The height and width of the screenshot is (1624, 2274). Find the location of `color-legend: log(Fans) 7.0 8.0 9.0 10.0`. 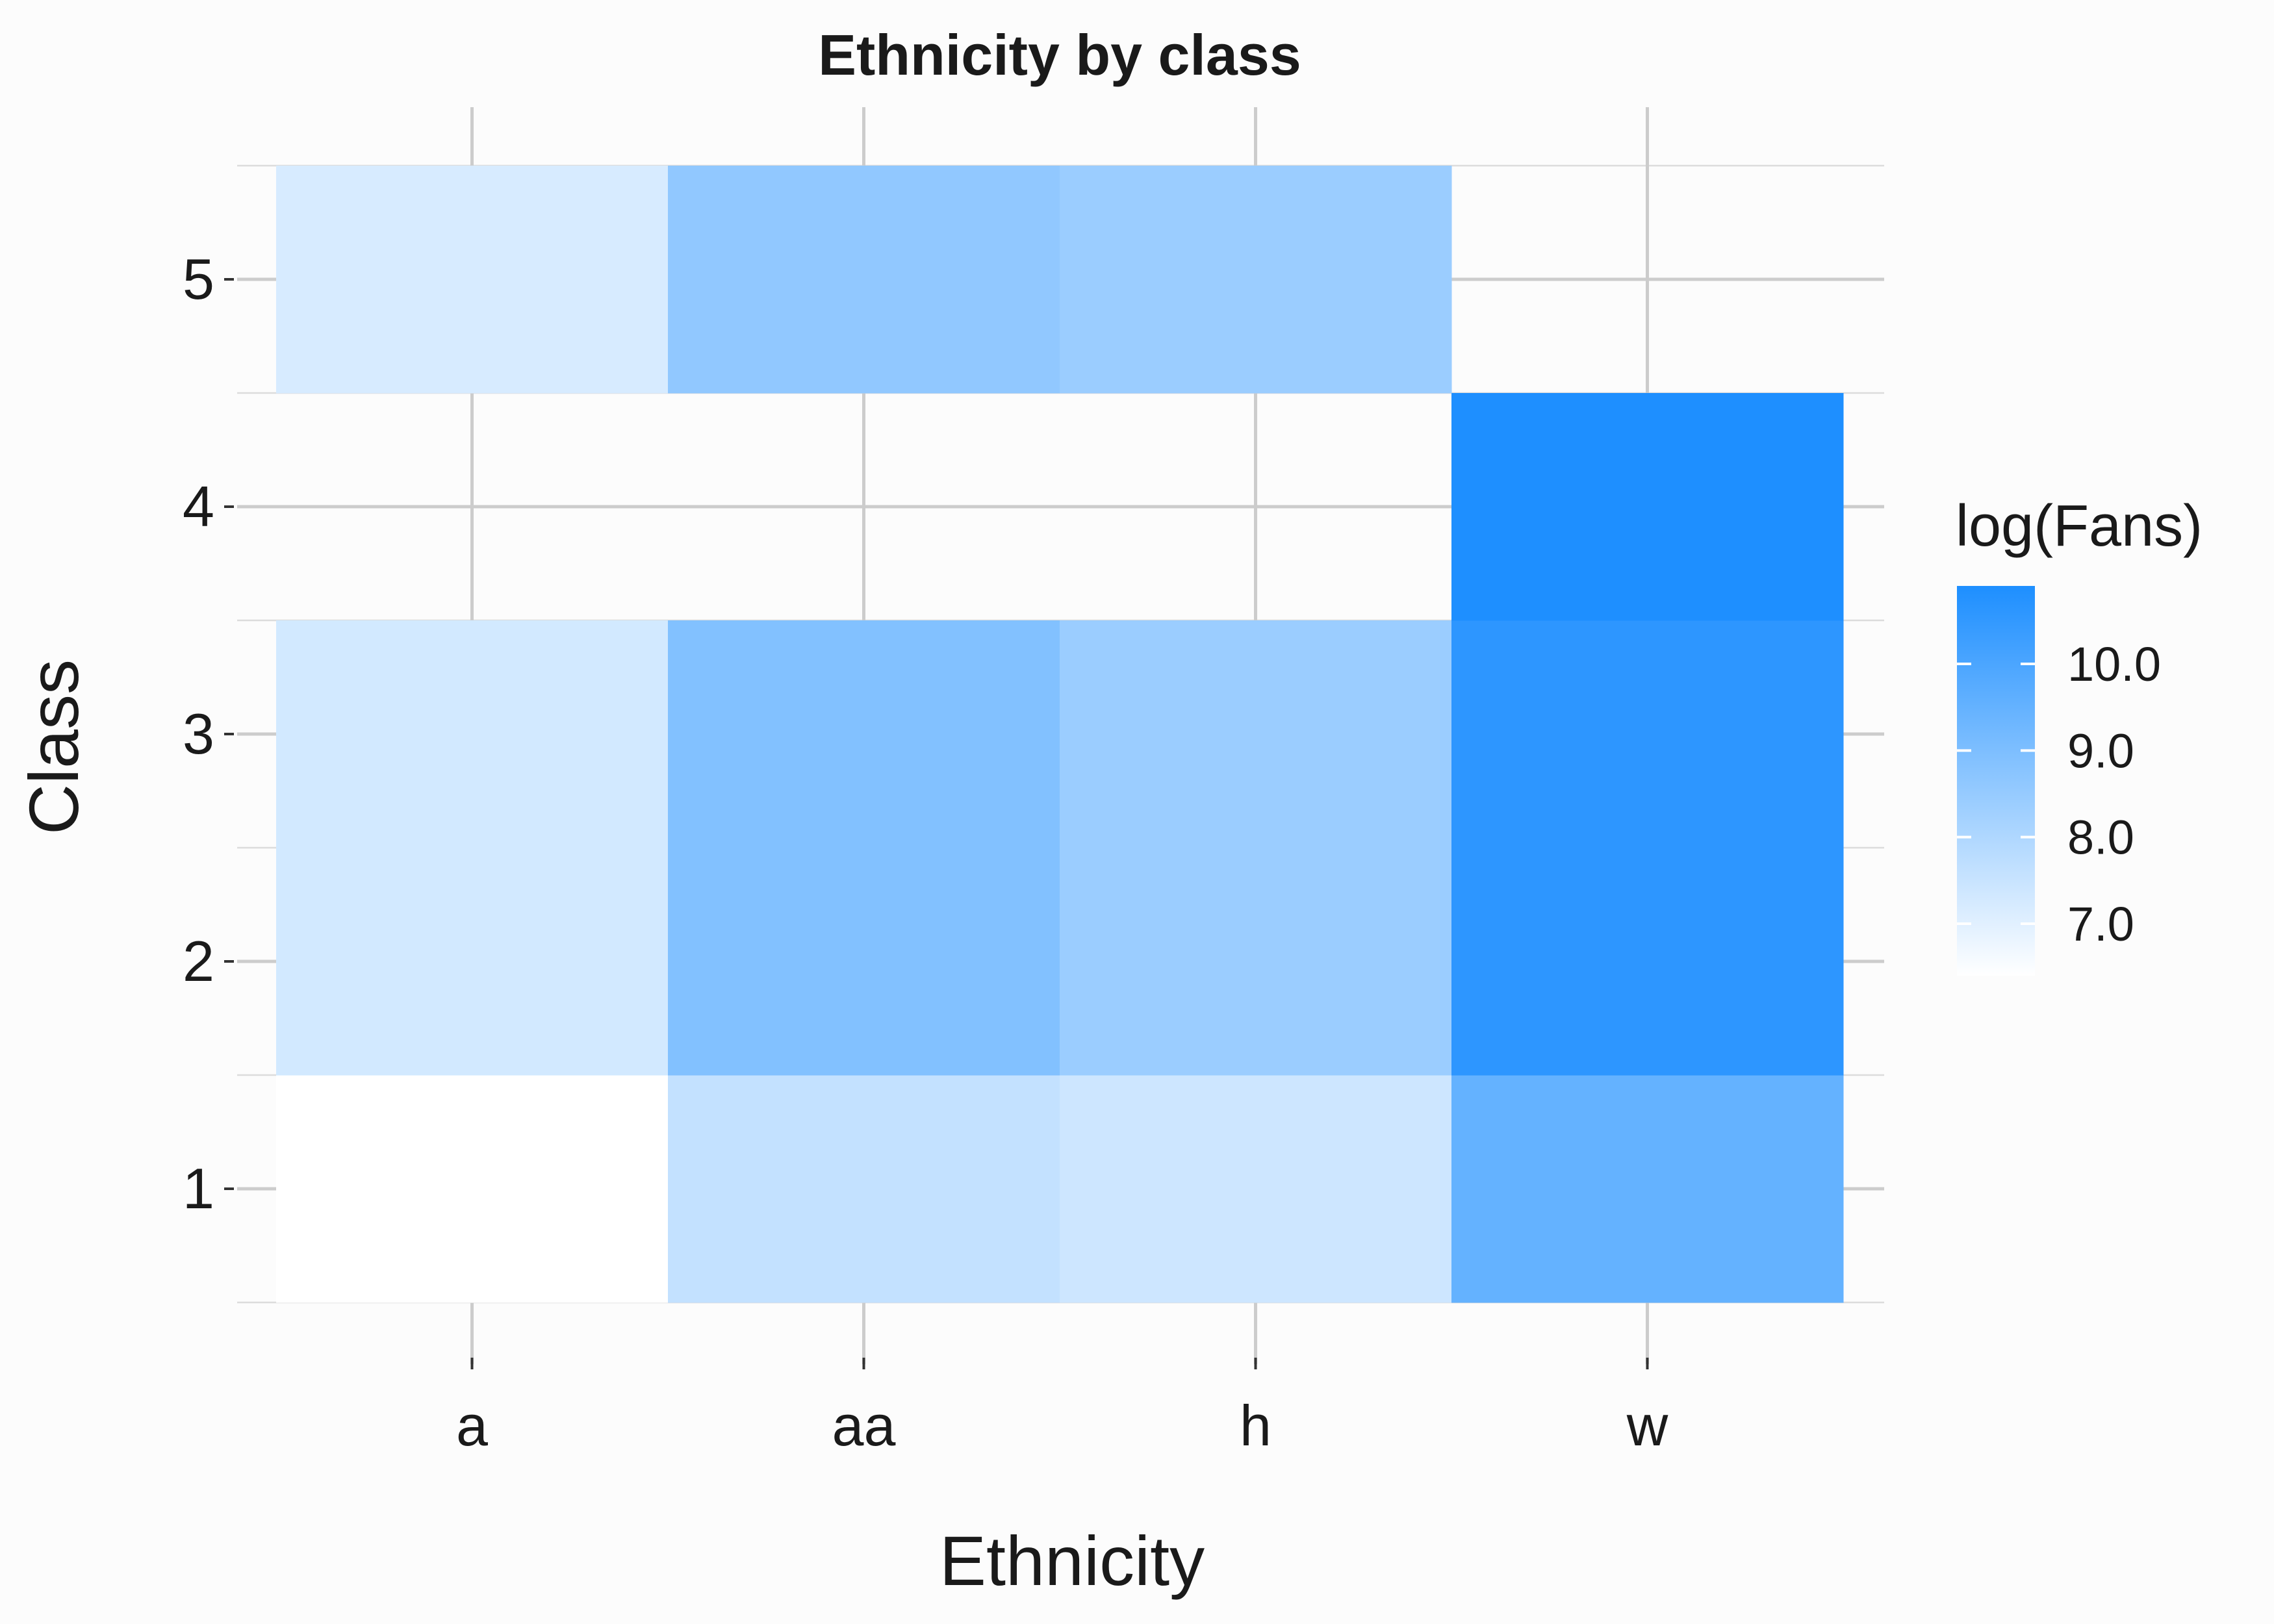

color-legend: log(Fans) 7.0 8.0 9.0 10.0 is located at coordinates (2079, 735).